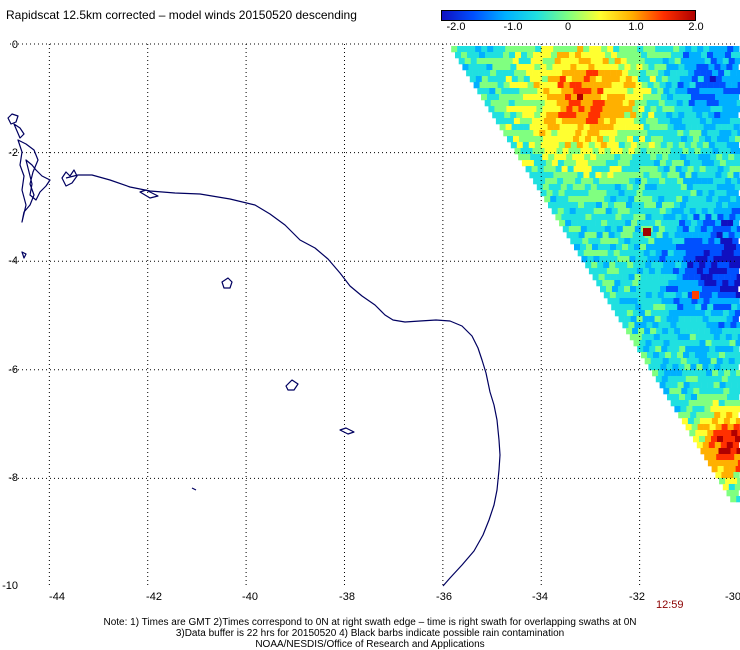 The height and width of the screenshot is (650, 740). I want to click on colorbar, so click(568, 15).